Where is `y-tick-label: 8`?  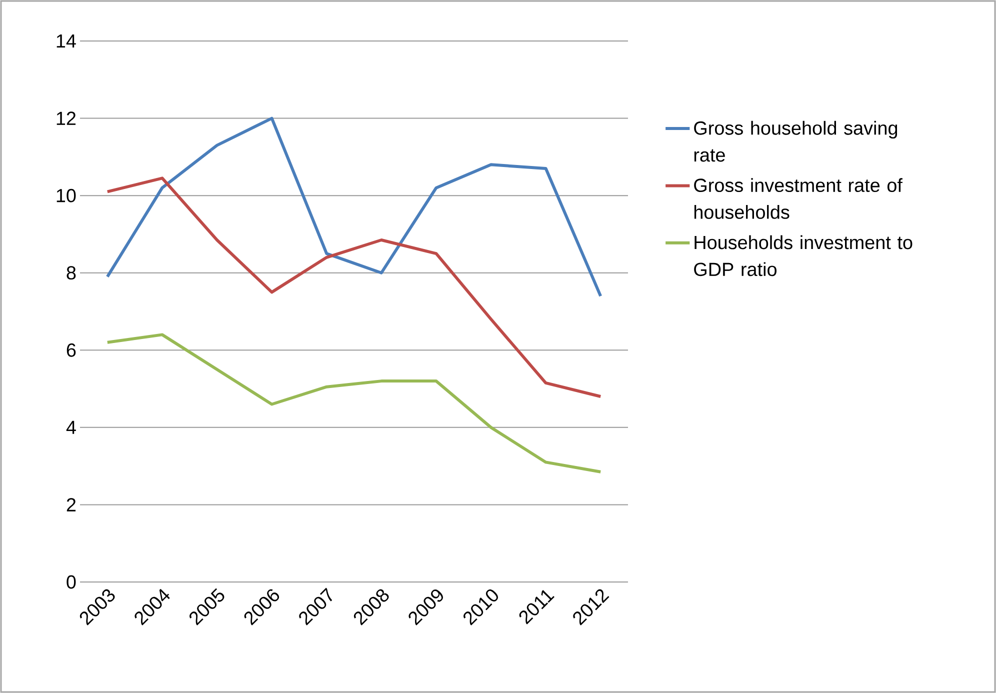 y-tick-label: 8 is located at coordinates (71, 273).